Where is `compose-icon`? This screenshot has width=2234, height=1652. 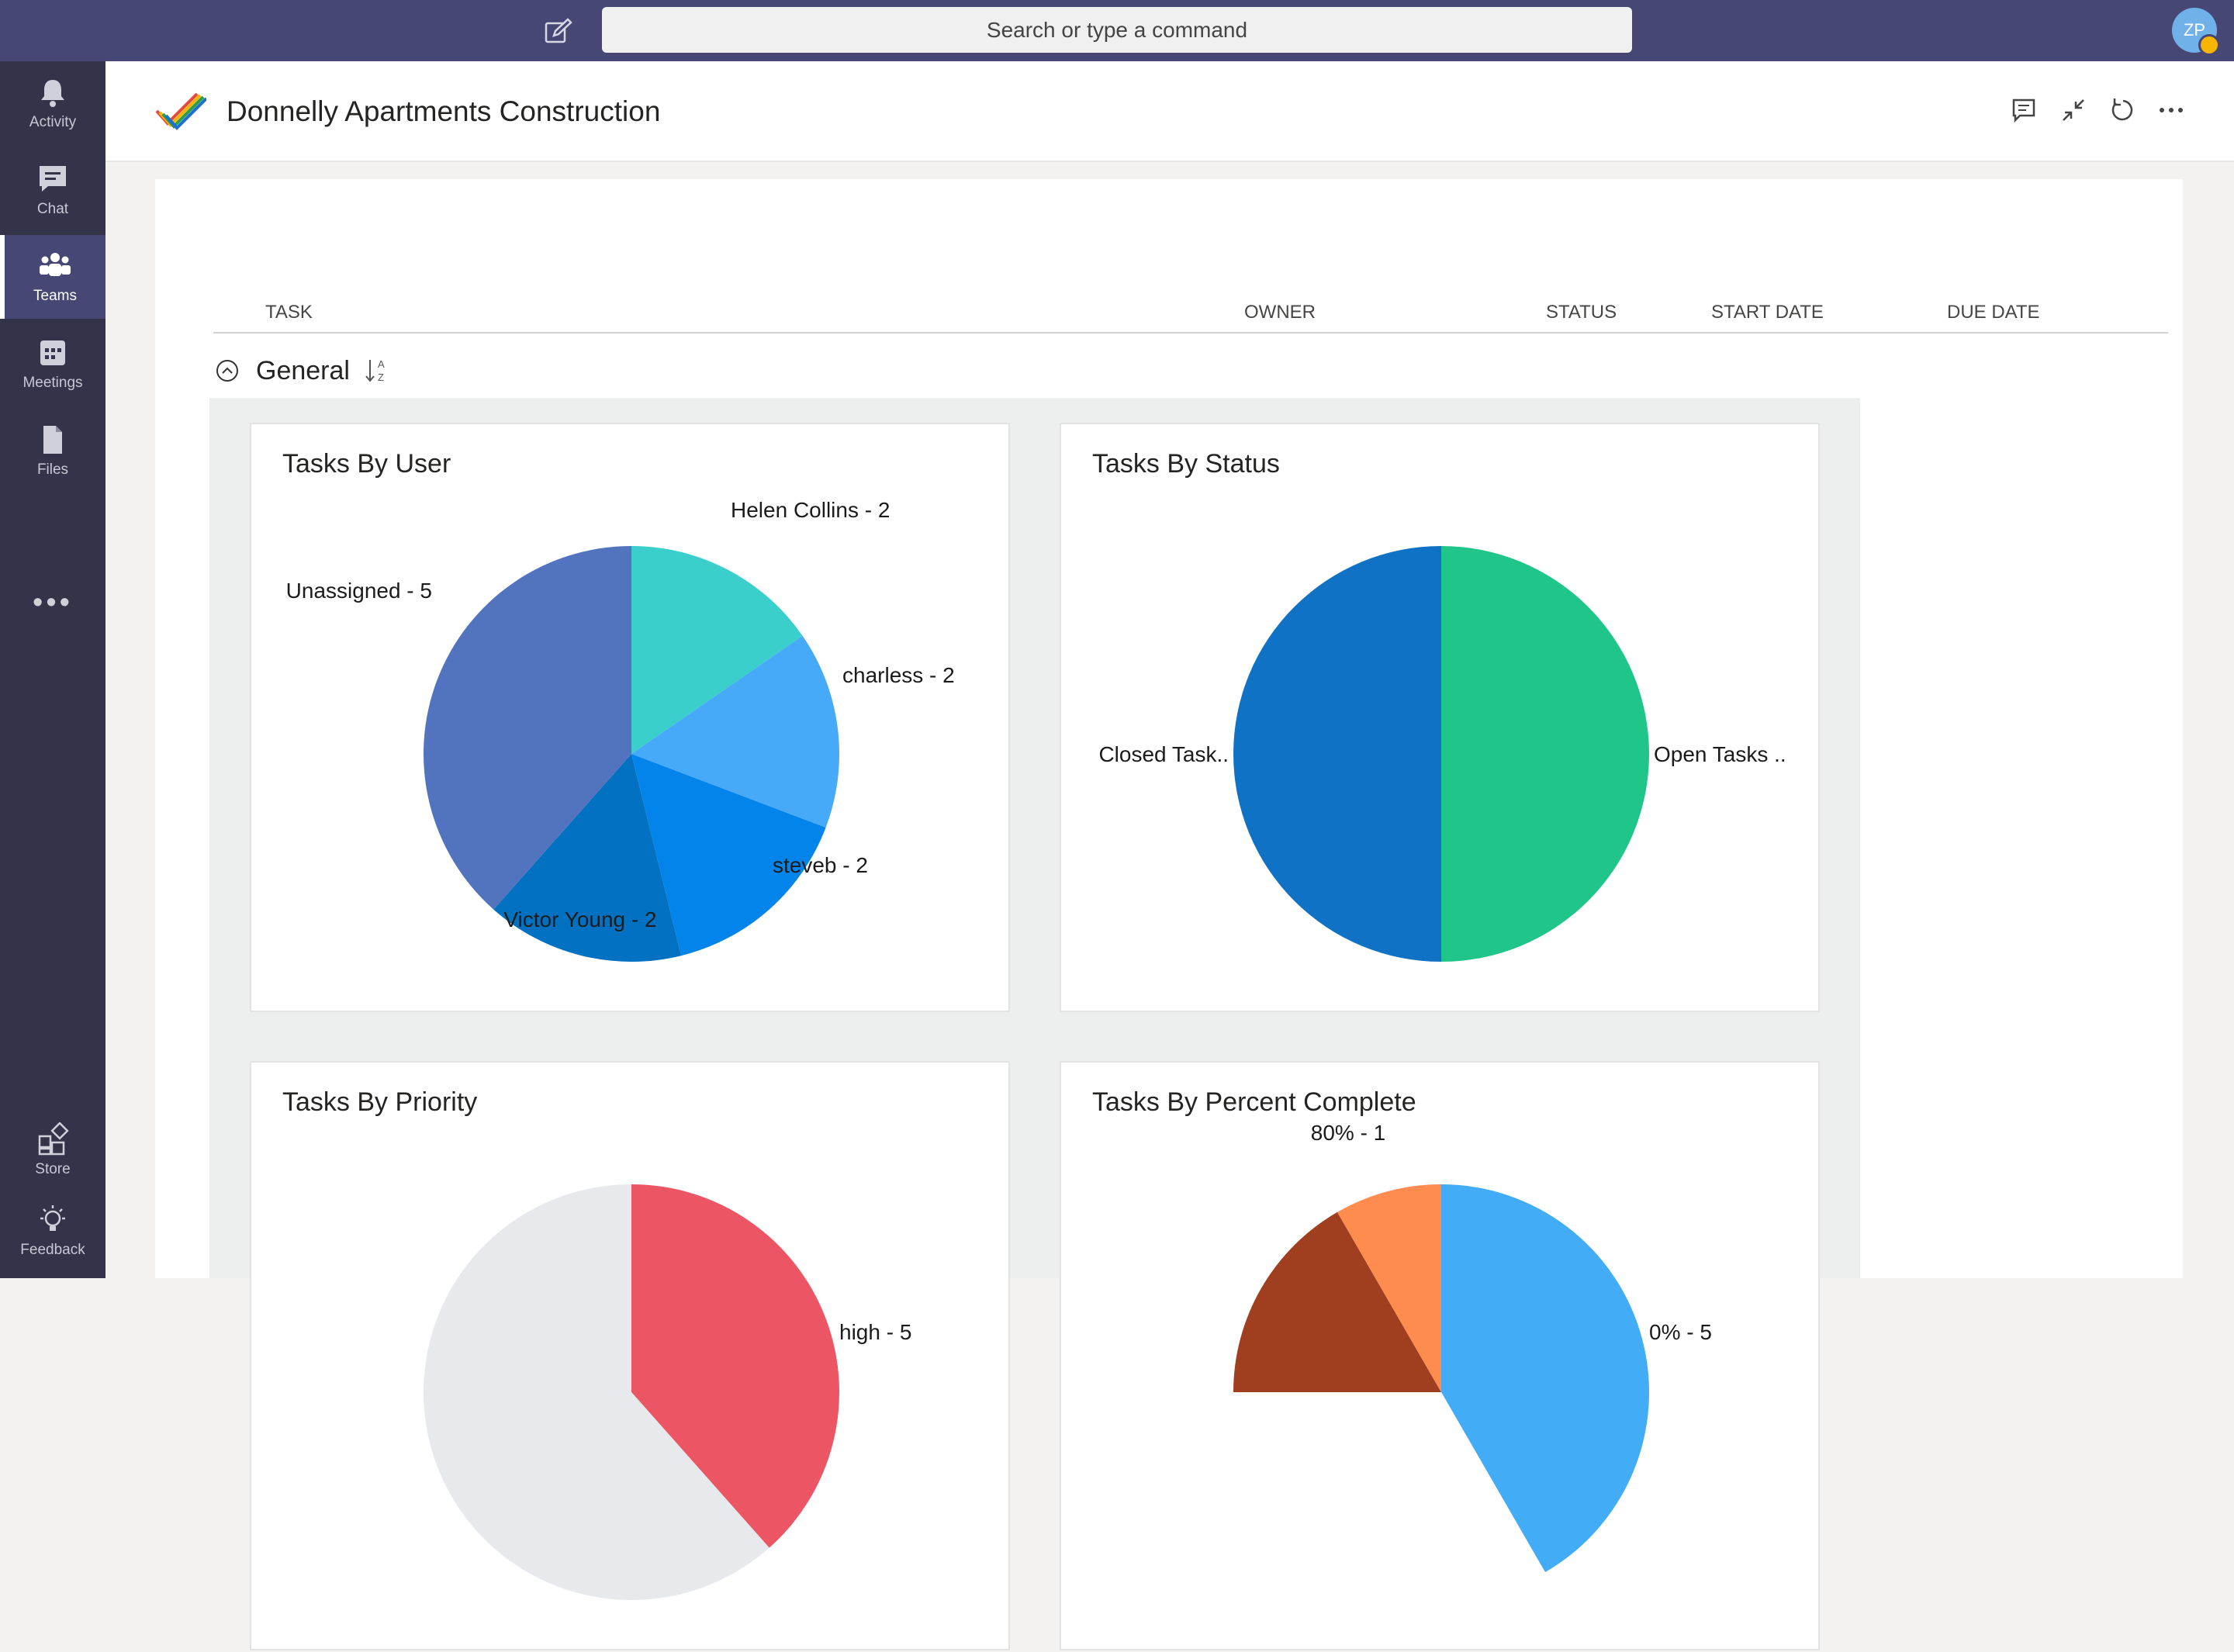
compose-icon is located at coordinates (558, 31).